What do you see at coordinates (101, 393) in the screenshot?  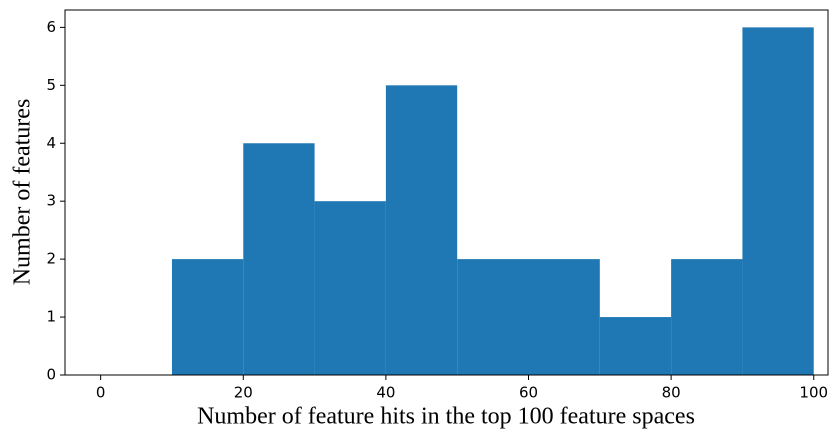 I see `x-tick-label: 0` at bounding box center [101, 393].